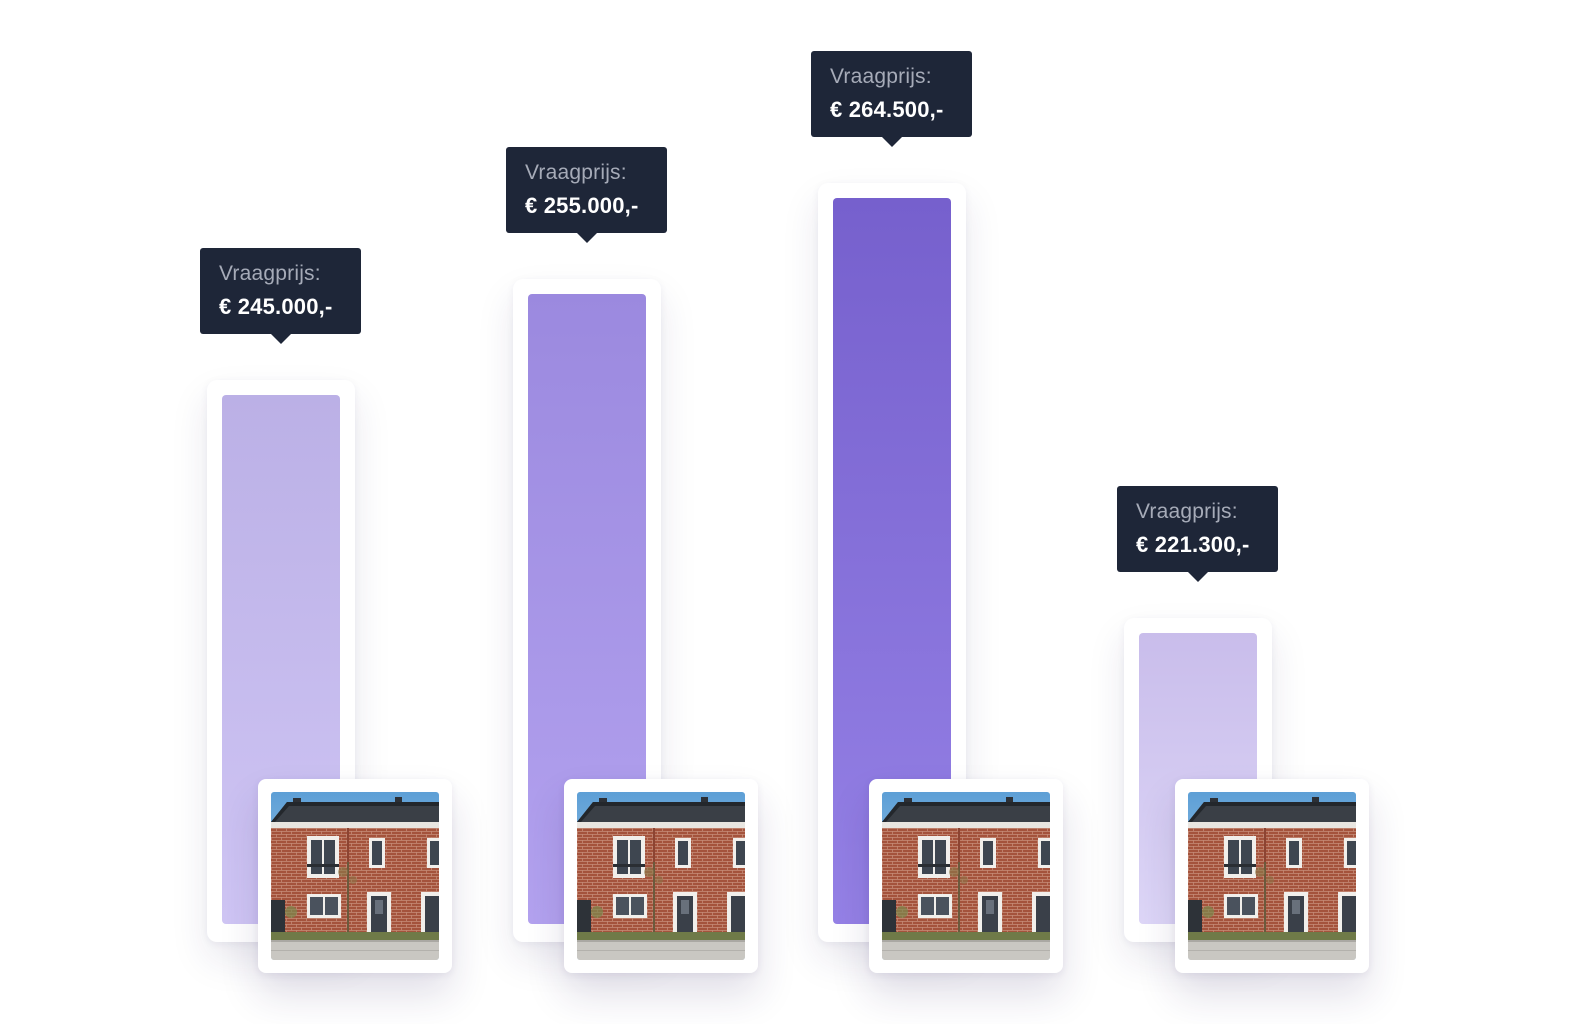  What do you see at coordinates (1193, 544) in the screenshot?
I see `price-value: € 221.300,-` at bounding box center [1193, 544].